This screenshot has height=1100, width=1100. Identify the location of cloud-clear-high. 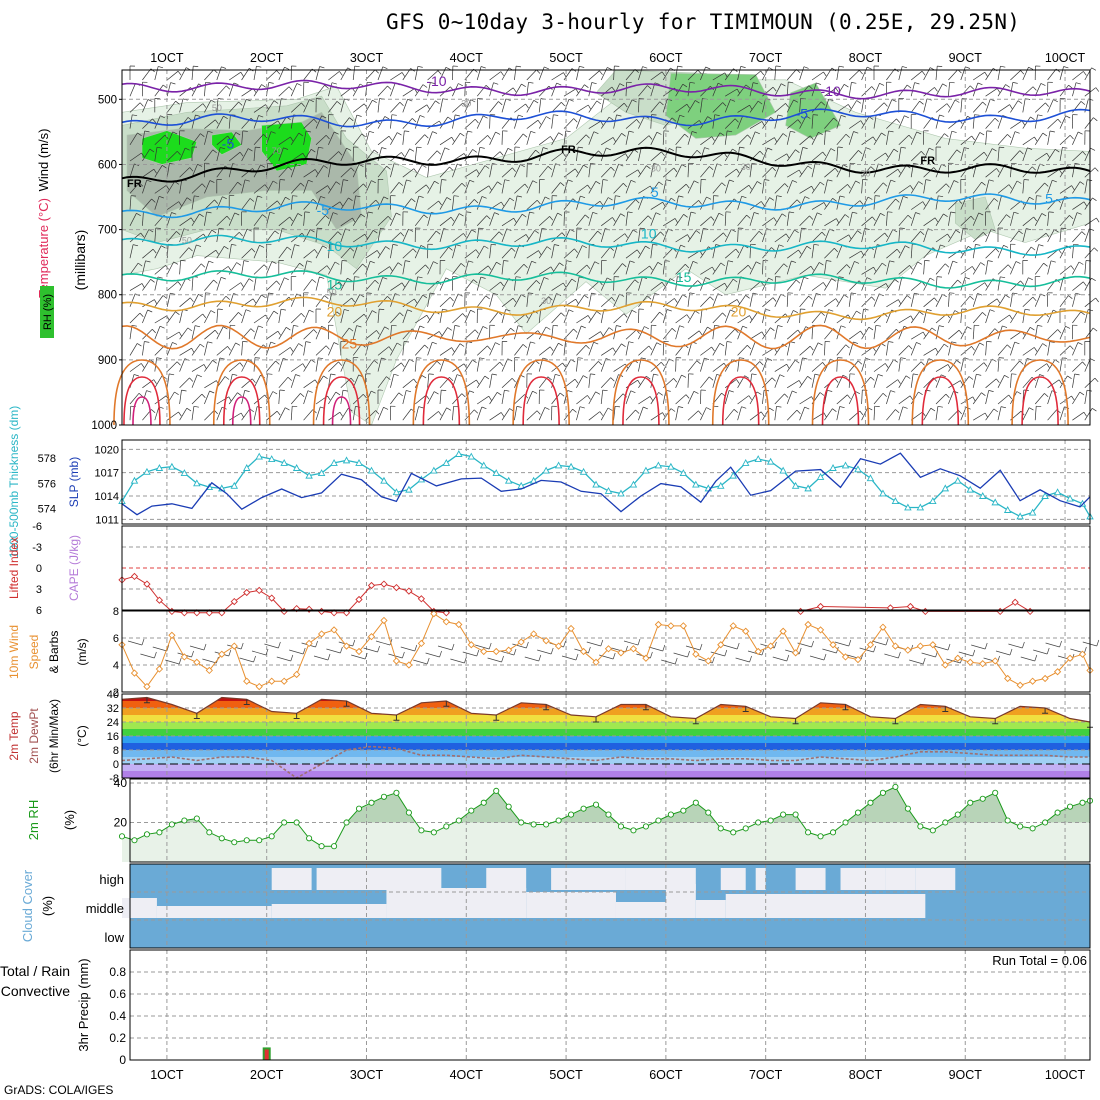
(588, 879).